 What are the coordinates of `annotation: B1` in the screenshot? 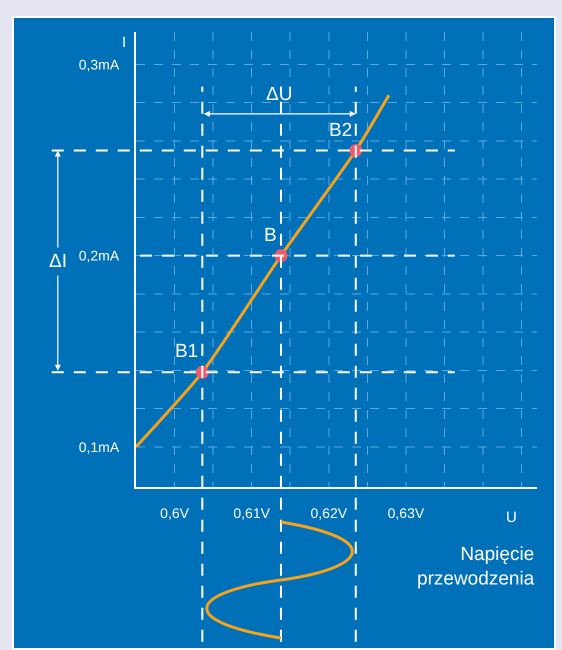 It's located at (186, 351).